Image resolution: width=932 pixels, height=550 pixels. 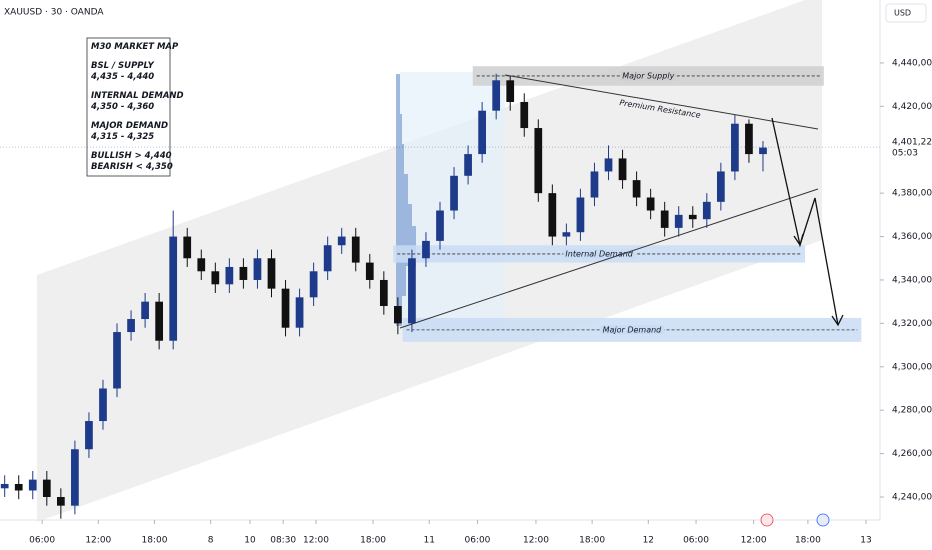 I want to click on y-tick-label: 4,240,000, so click(x=912, y=497).